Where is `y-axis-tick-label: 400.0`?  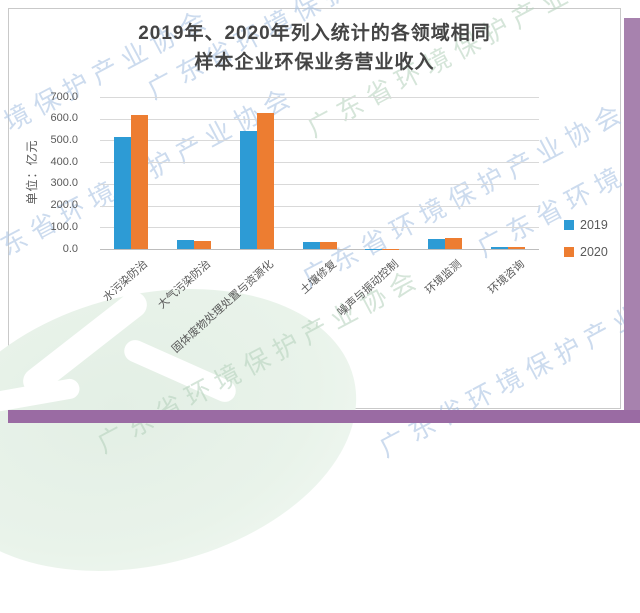
y-axis-tick-label: 400.0 is located at coordinates (53, 162).